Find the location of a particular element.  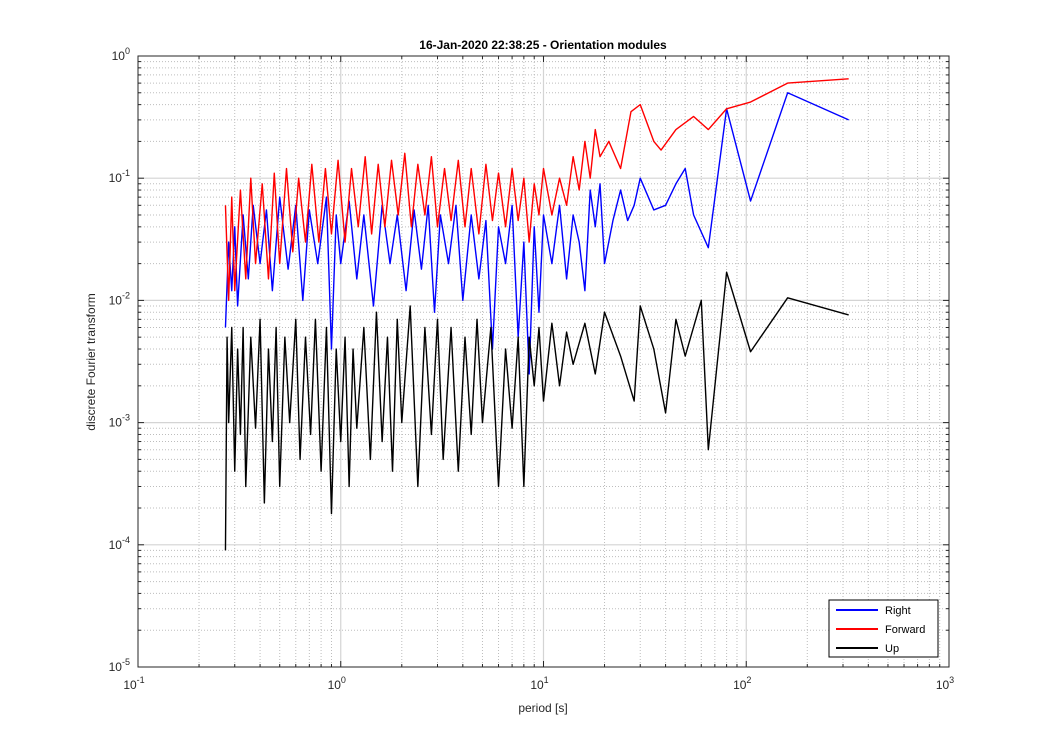

x-tick-label: 10¹ is located at coordinates (539, 683).